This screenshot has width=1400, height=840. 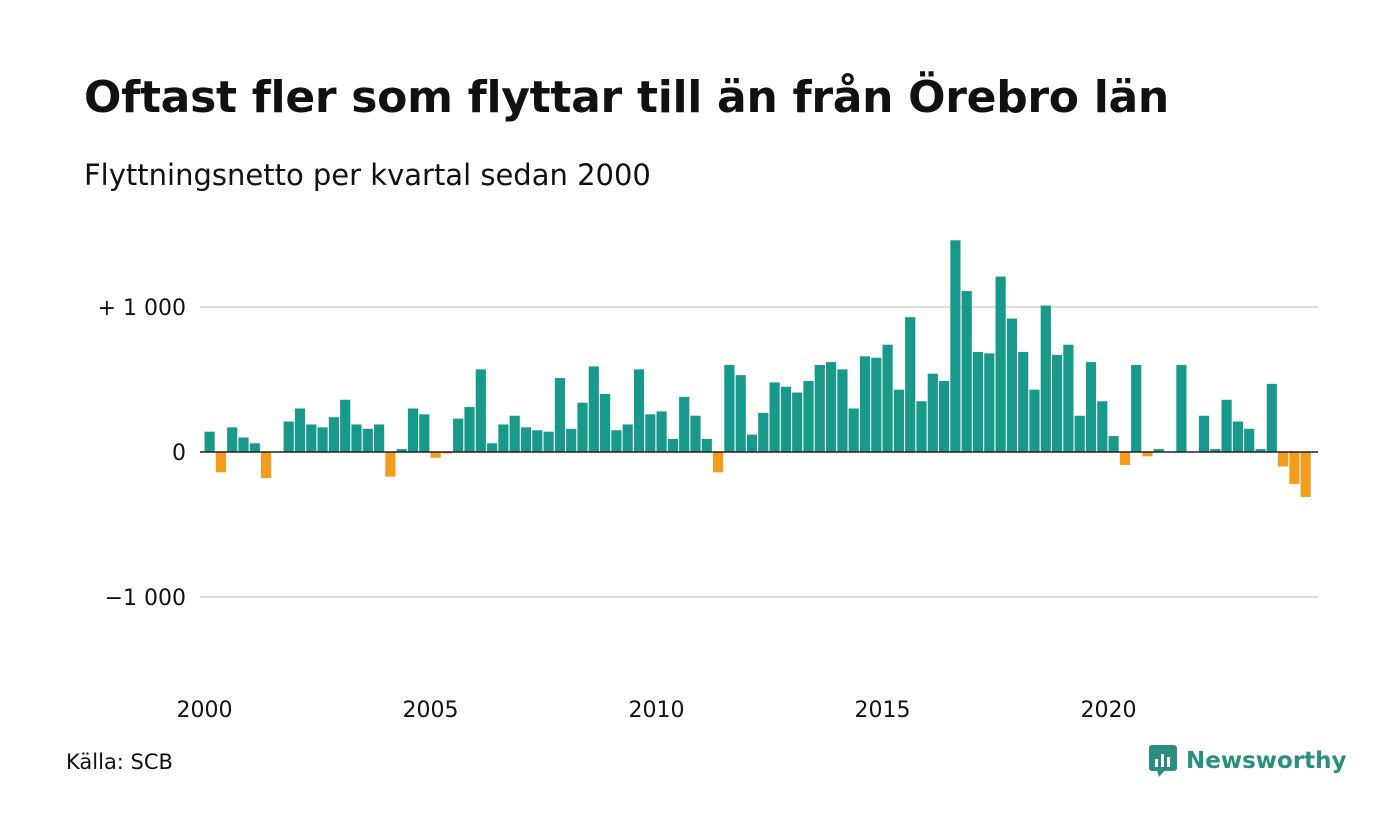 I want to click on x-tick-label: 2000, so click(x=205, y=710).